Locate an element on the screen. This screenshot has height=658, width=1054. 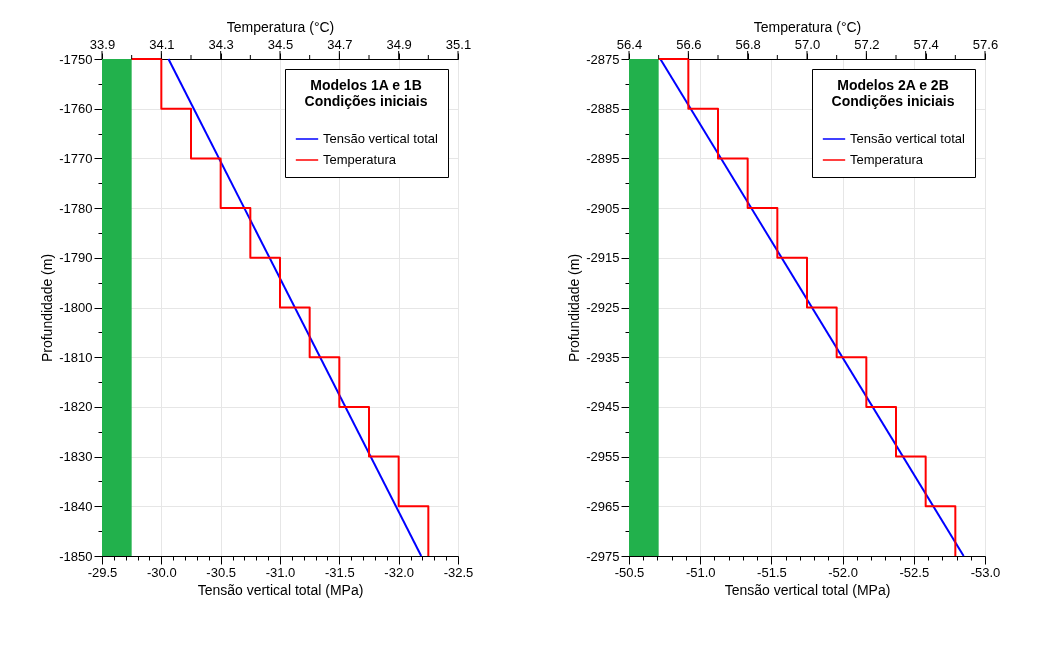
y-tick-label: -1770 is located at coordinates (76, 158).